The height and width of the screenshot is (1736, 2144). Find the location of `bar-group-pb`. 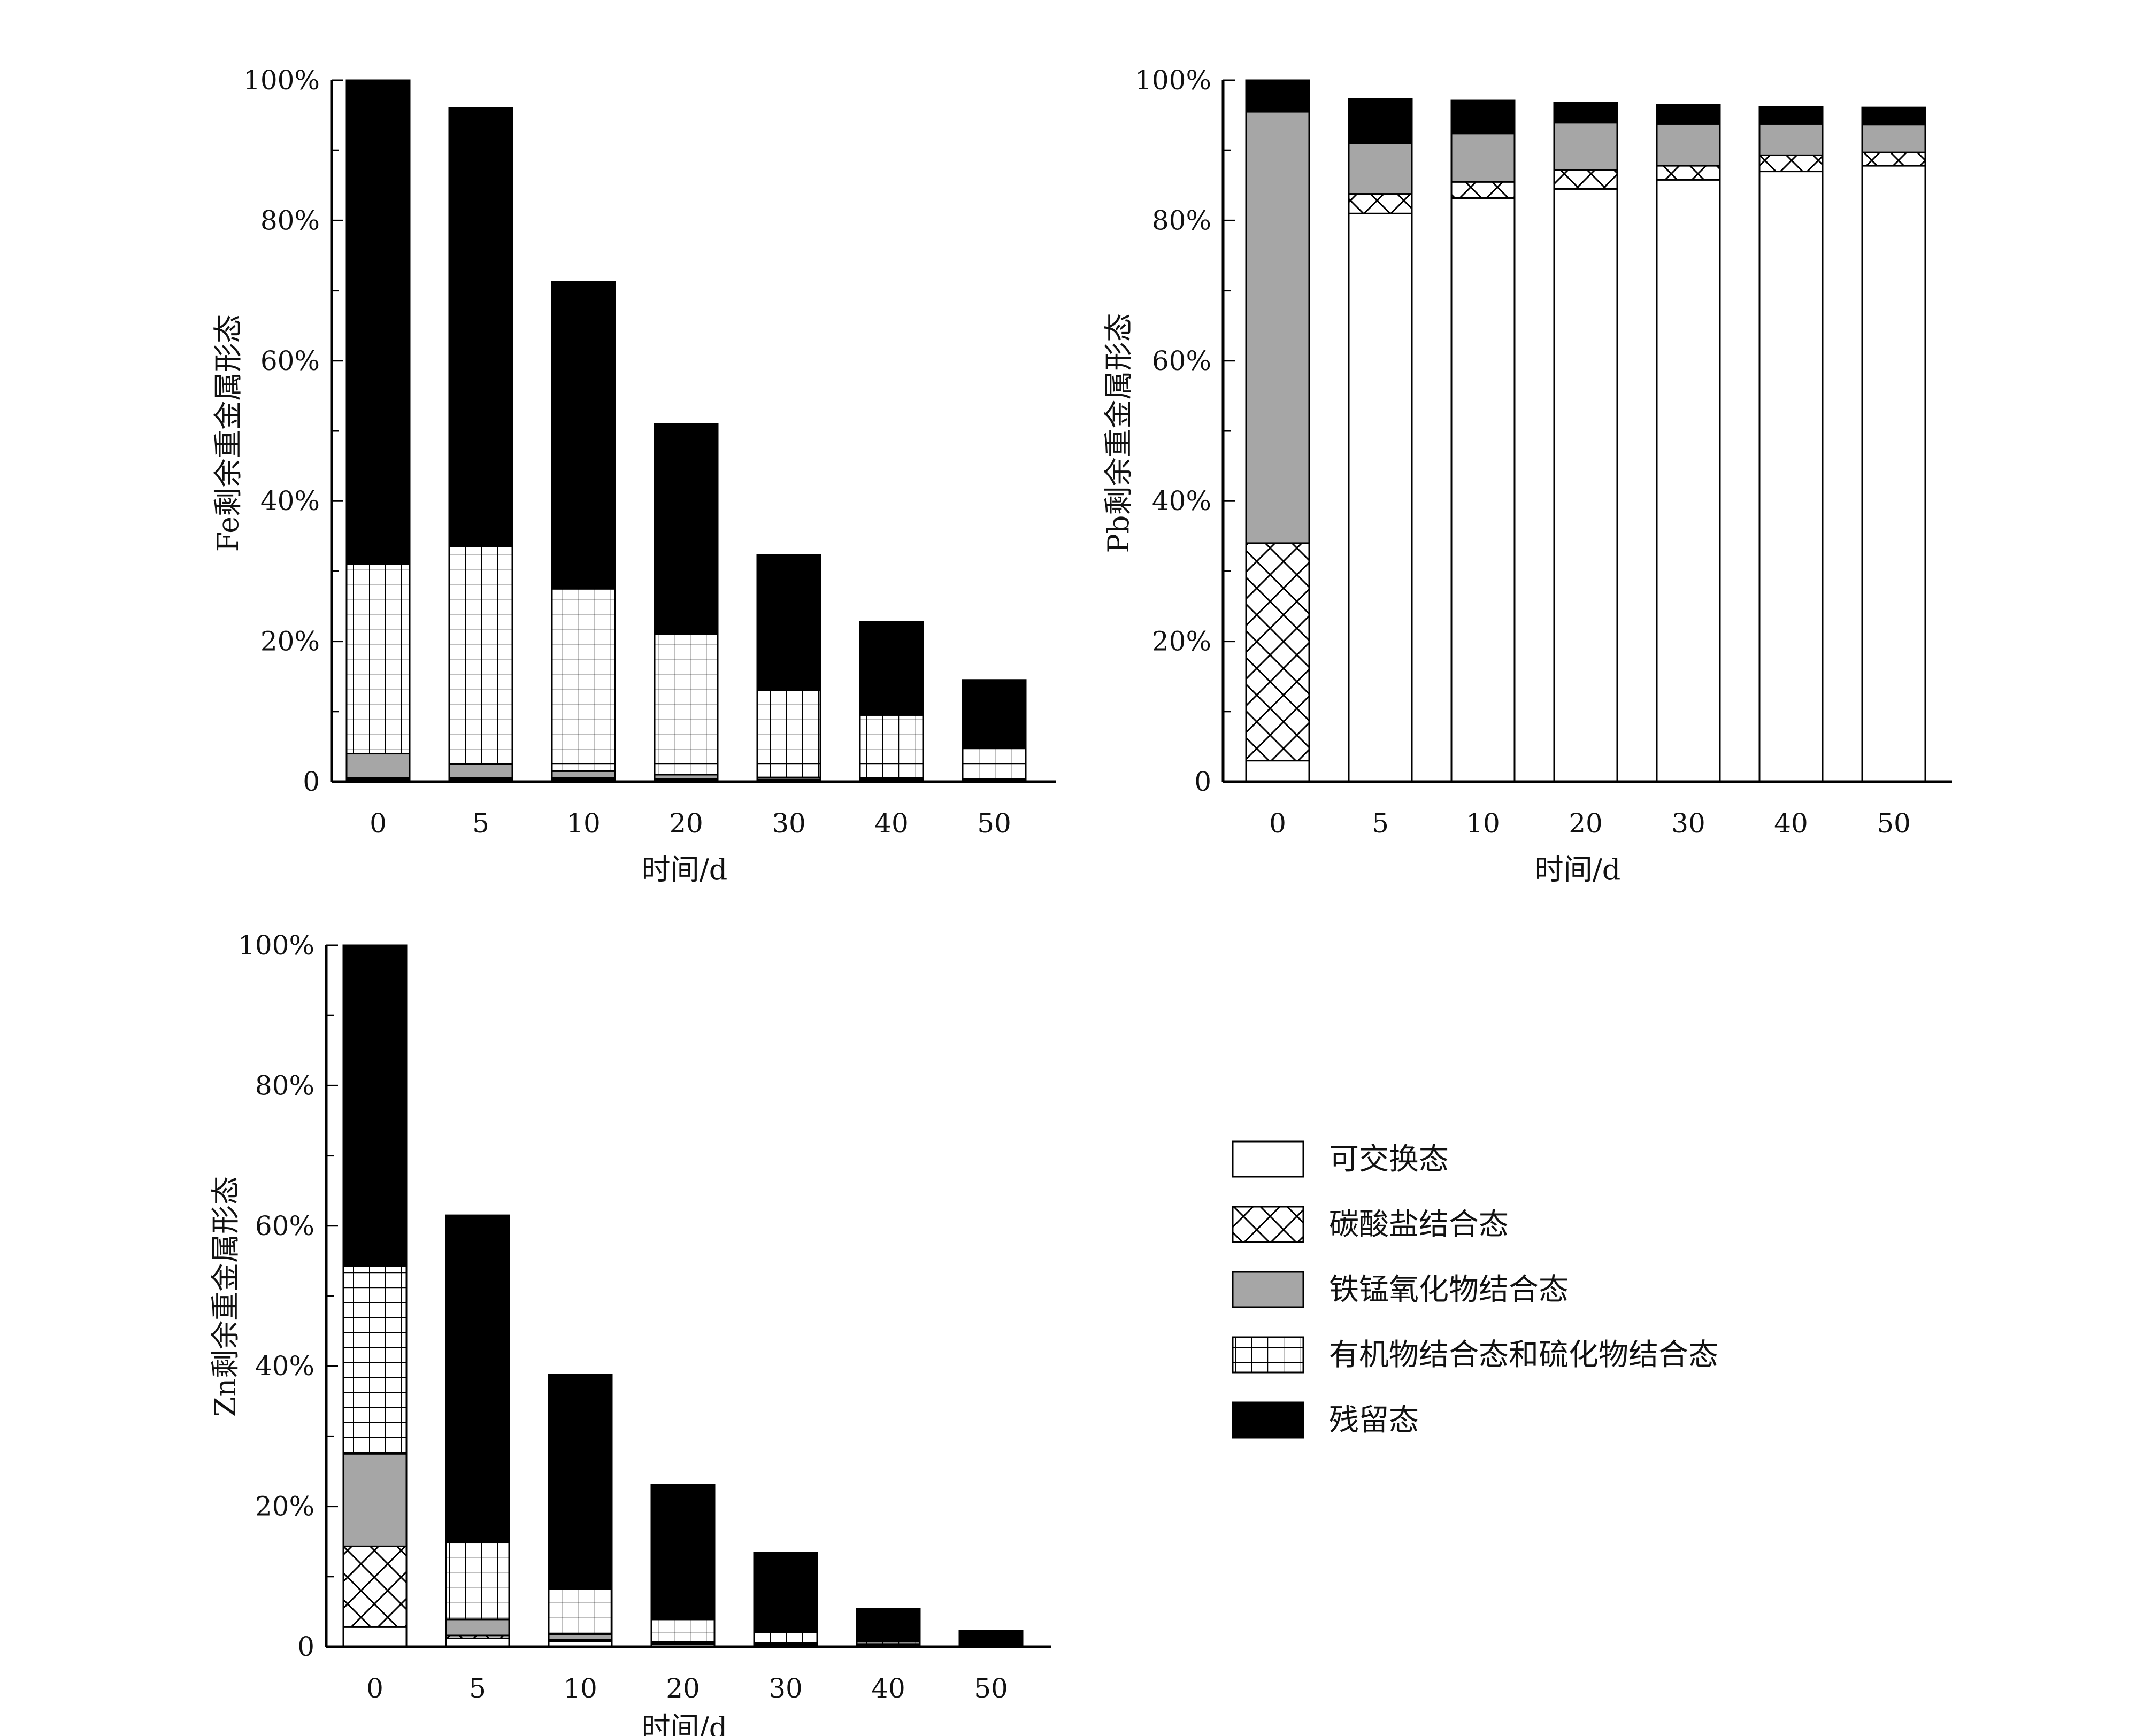

bar-group-pb is located at coordinates (1586, 431).